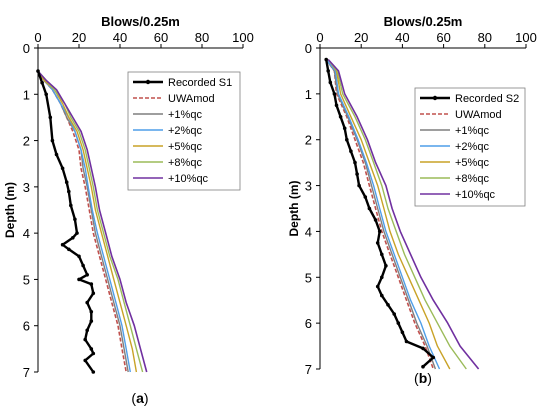  What do you see at coordinates (200, 83) in the screenshot?
I see `legend-label-rec: Recorded S1` at bounding box center [200, 83].